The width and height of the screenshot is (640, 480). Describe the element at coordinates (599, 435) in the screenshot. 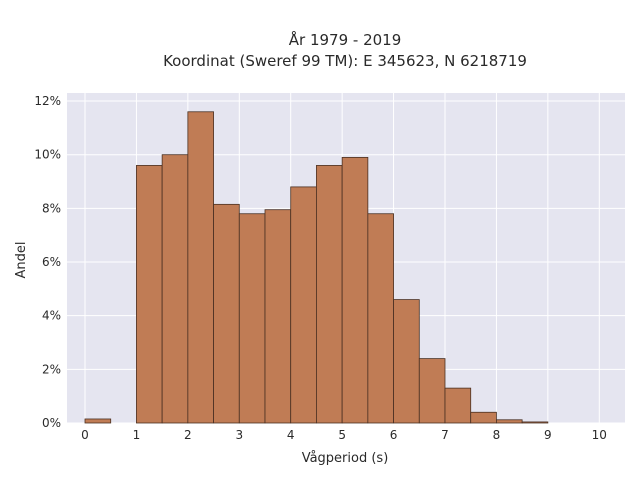

I see `x-tick-label: 10` at that location.